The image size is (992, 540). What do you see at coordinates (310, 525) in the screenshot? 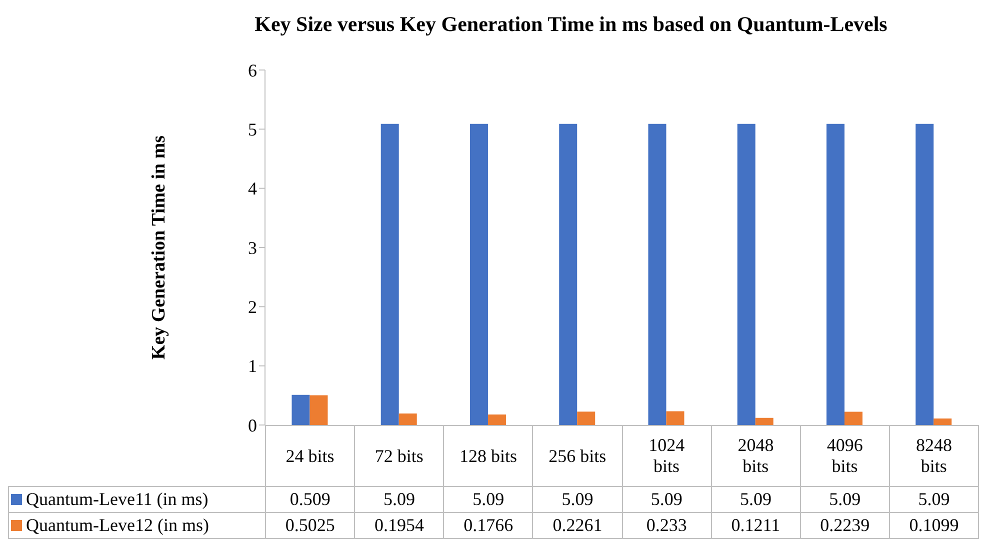
I see `data-label: 0.5025` at bounding box center [310, 525].